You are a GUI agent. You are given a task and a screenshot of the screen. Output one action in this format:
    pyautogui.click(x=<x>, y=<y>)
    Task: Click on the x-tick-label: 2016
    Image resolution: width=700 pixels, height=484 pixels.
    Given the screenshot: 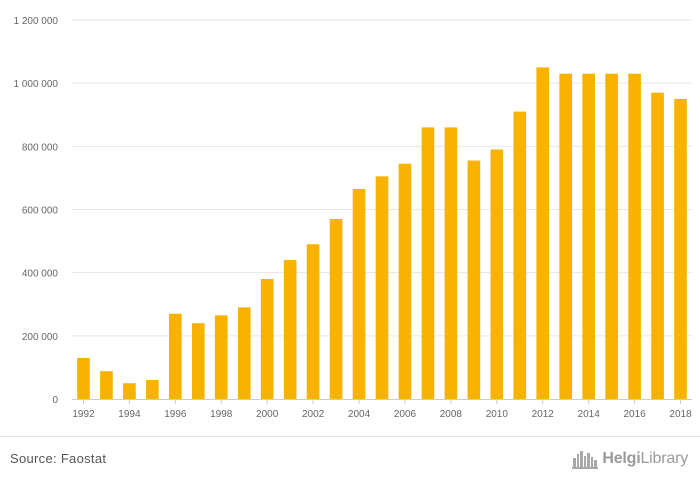 What is the action you would take?
    pyautogui.click(x=634, y=414)
    